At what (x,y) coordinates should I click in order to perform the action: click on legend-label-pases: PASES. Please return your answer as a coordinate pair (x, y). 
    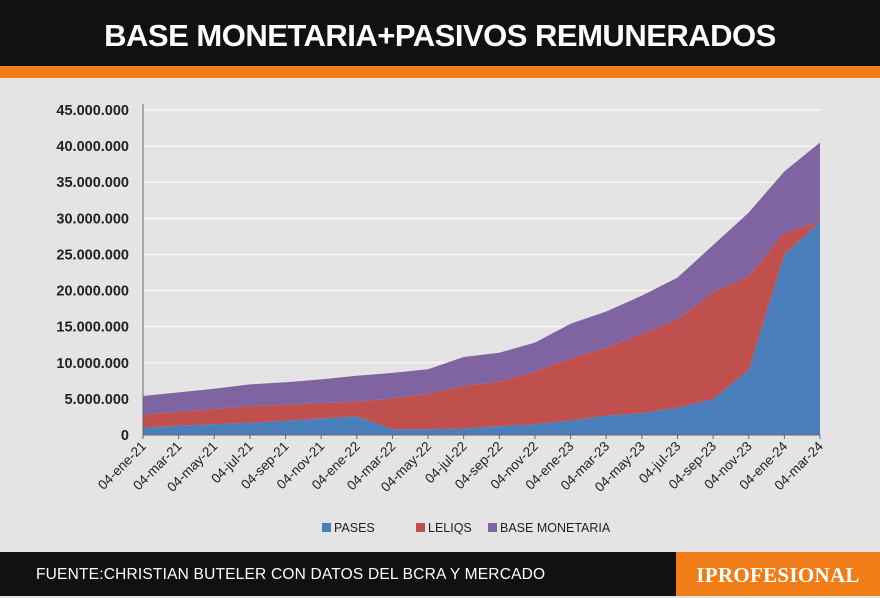
    Looking at the image, I should click on (354, 528).